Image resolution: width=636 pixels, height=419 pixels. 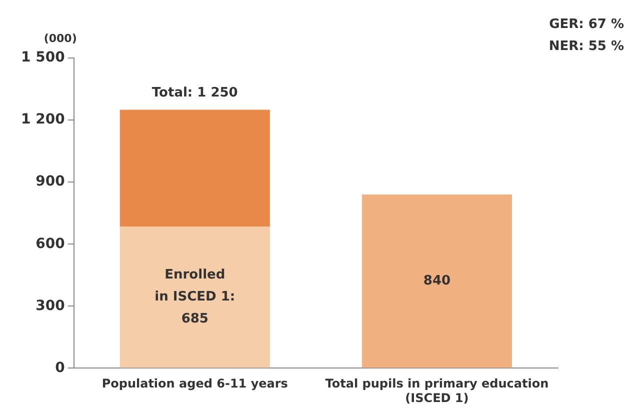 What do you see at coordinates (586, 24) in the screenshot?
I see `text: GER: 67 %` at bounding box center [586, 24].